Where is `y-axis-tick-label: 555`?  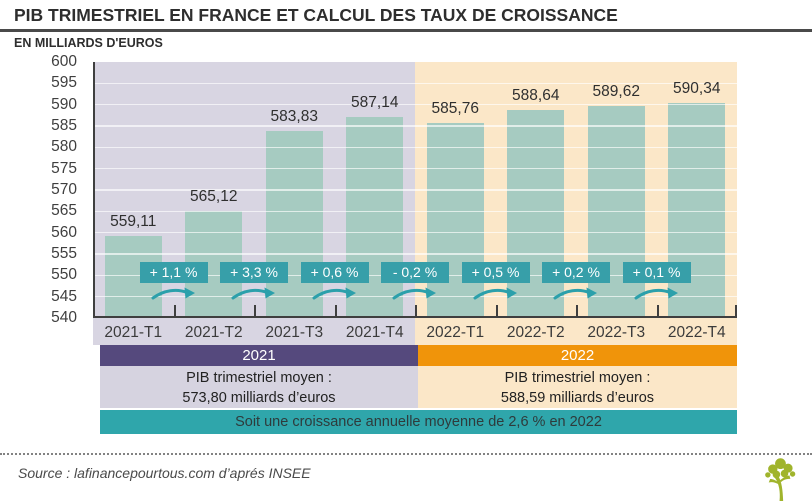
y-axis-tick-label: 555 is located at coordinates (64, 253).